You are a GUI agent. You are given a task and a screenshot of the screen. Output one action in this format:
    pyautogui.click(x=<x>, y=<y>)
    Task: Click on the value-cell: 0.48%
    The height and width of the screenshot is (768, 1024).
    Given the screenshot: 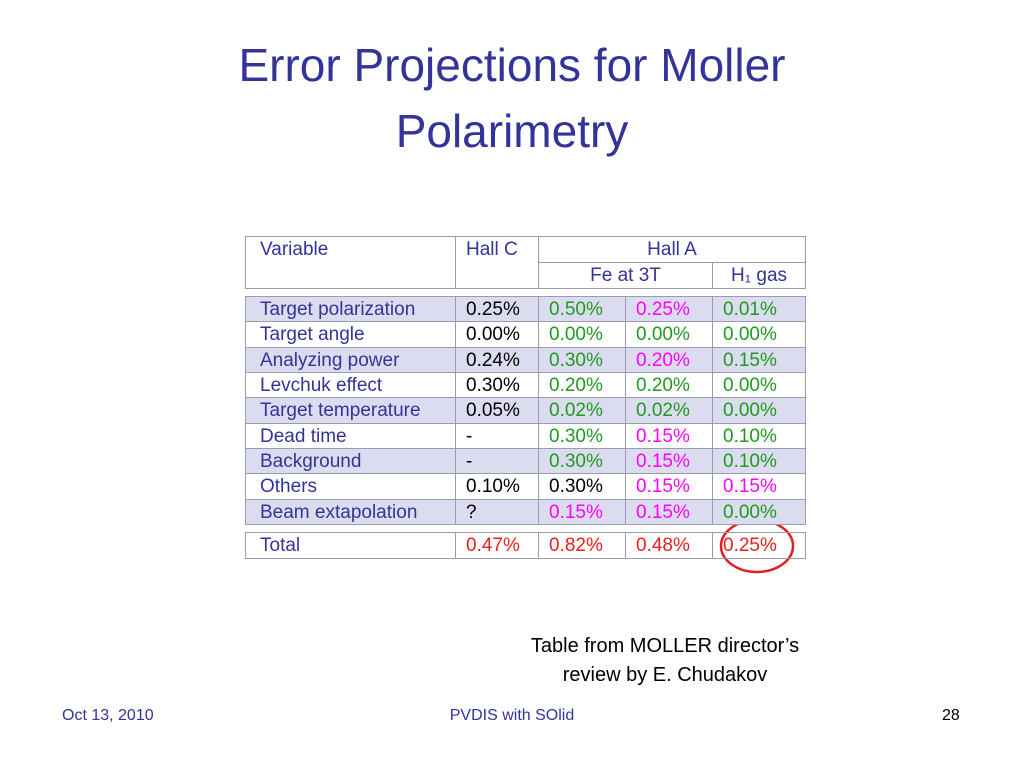 What is the action you would take?
    pyautogui.click(x=669, y=545)
    